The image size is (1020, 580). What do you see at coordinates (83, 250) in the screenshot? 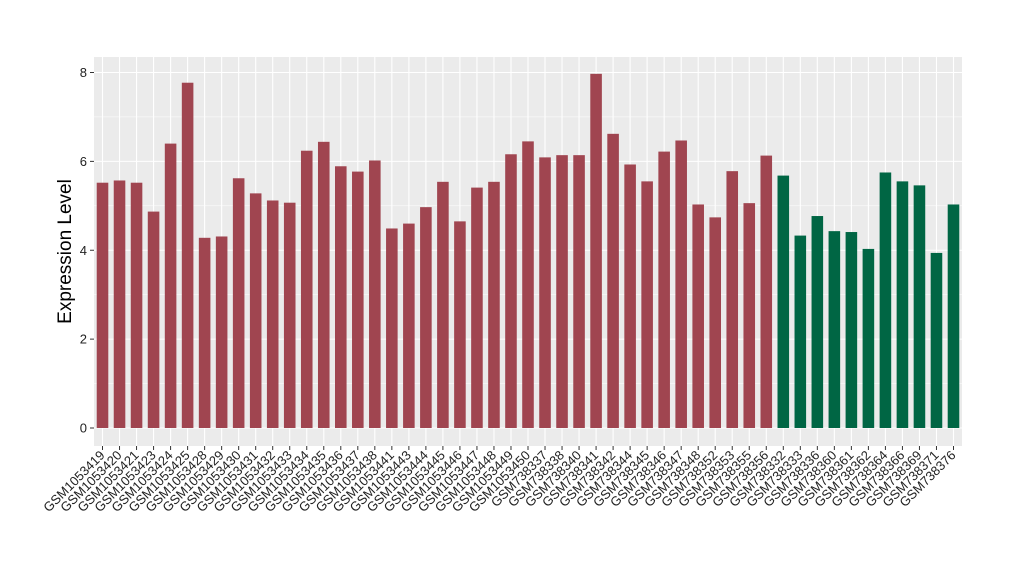
I see `y-tick-label: 4` at bounding box center [83, 250].